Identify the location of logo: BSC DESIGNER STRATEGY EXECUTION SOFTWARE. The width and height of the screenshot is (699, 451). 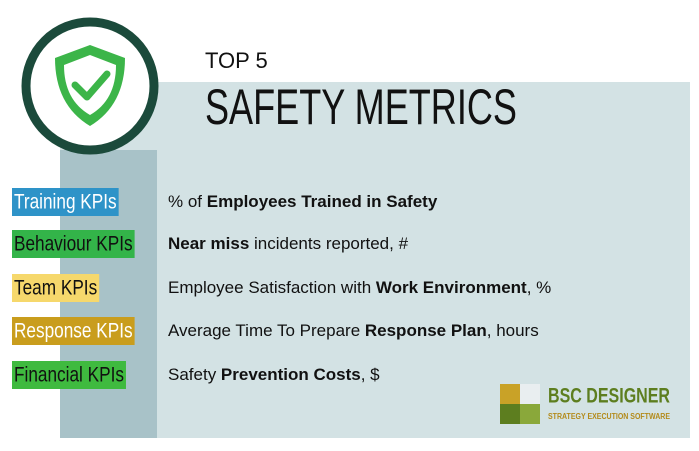
(585, 404).